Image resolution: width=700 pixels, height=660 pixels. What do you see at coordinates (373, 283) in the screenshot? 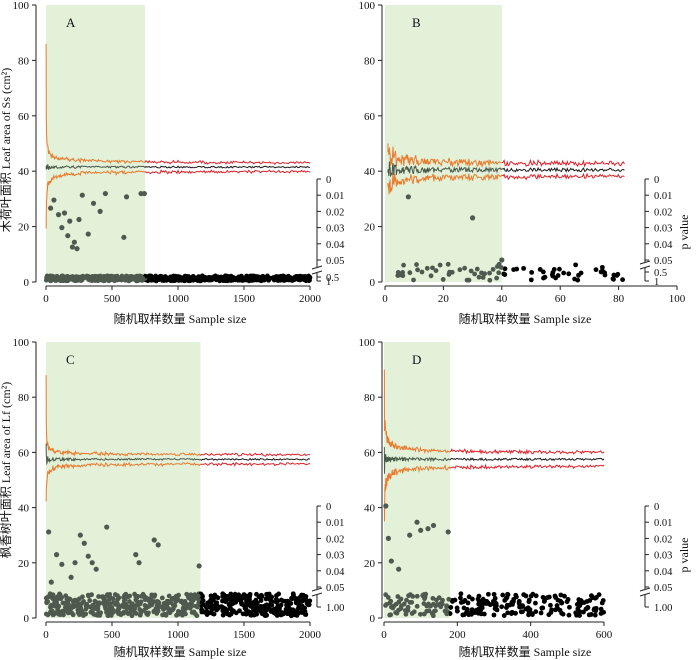
I see `y-tick-label-b-0: 0` at bounding box center [373, 283].